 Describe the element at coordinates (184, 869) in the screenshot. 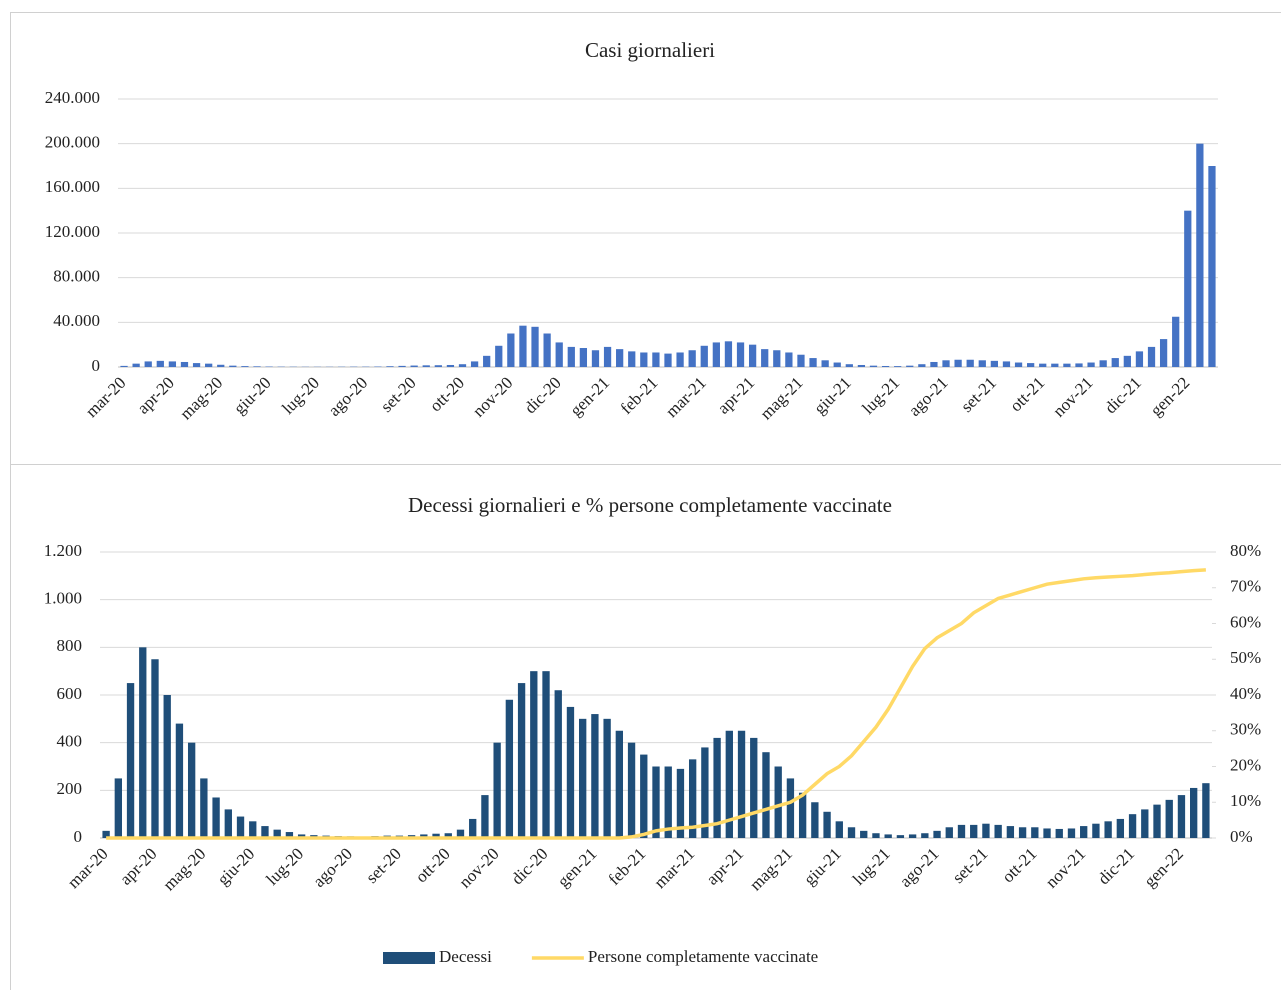

I see `x-tick-label: mag-20` at that location.